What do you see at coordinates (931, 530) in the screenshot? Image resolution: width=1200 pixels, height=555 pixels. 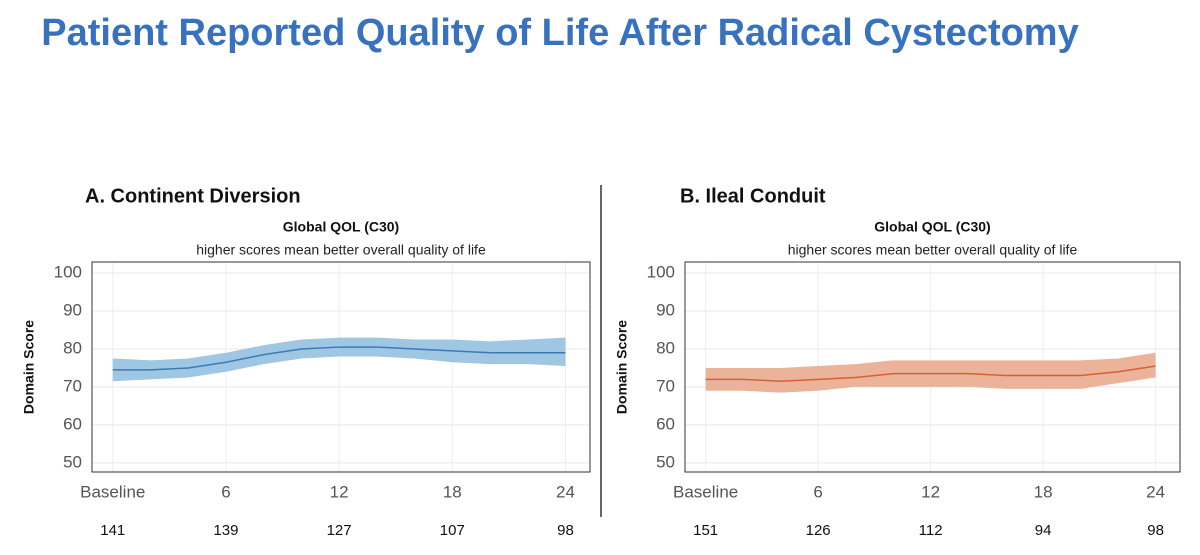 I see `at-risk-count: 112` at bounding box center [931, 530].